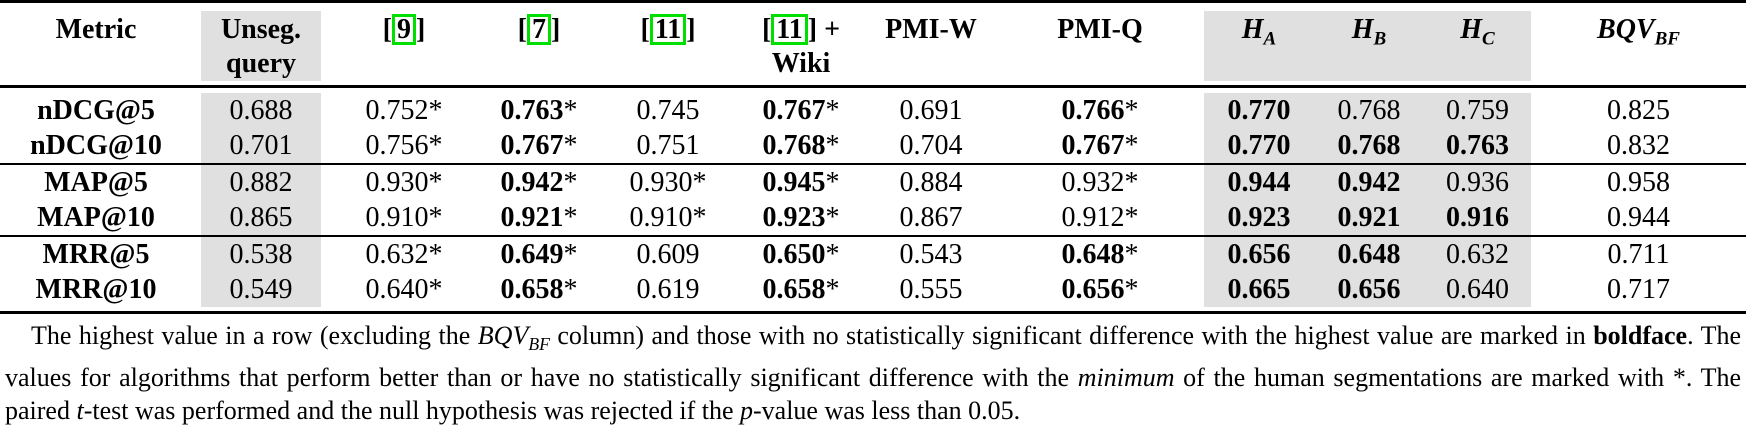 This screenshot has height=436, width=1746. Describe the element at coordinates (1477, 217) in the screenshot. I see `metric-value: 0.916` at that location.